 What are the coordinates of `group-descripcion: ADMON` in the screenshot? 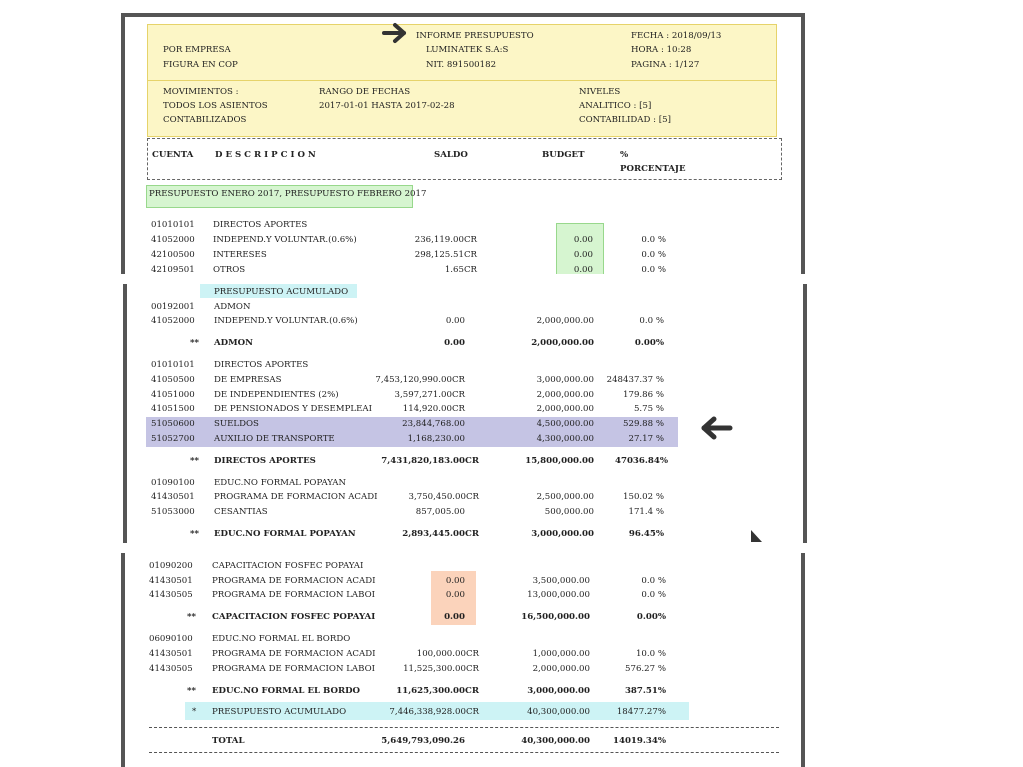 It's located at (232, 307).